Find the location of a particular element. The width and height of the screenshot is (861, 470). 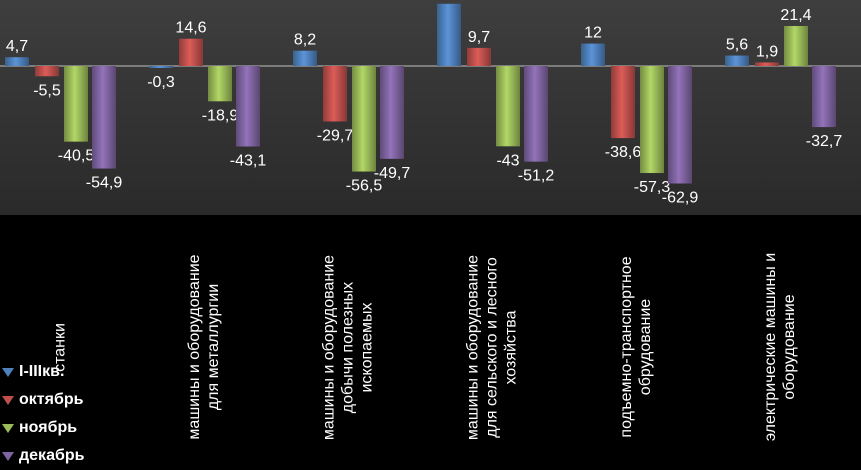

data-label-1-1: 14,6 is located at coordinates (190, 28).